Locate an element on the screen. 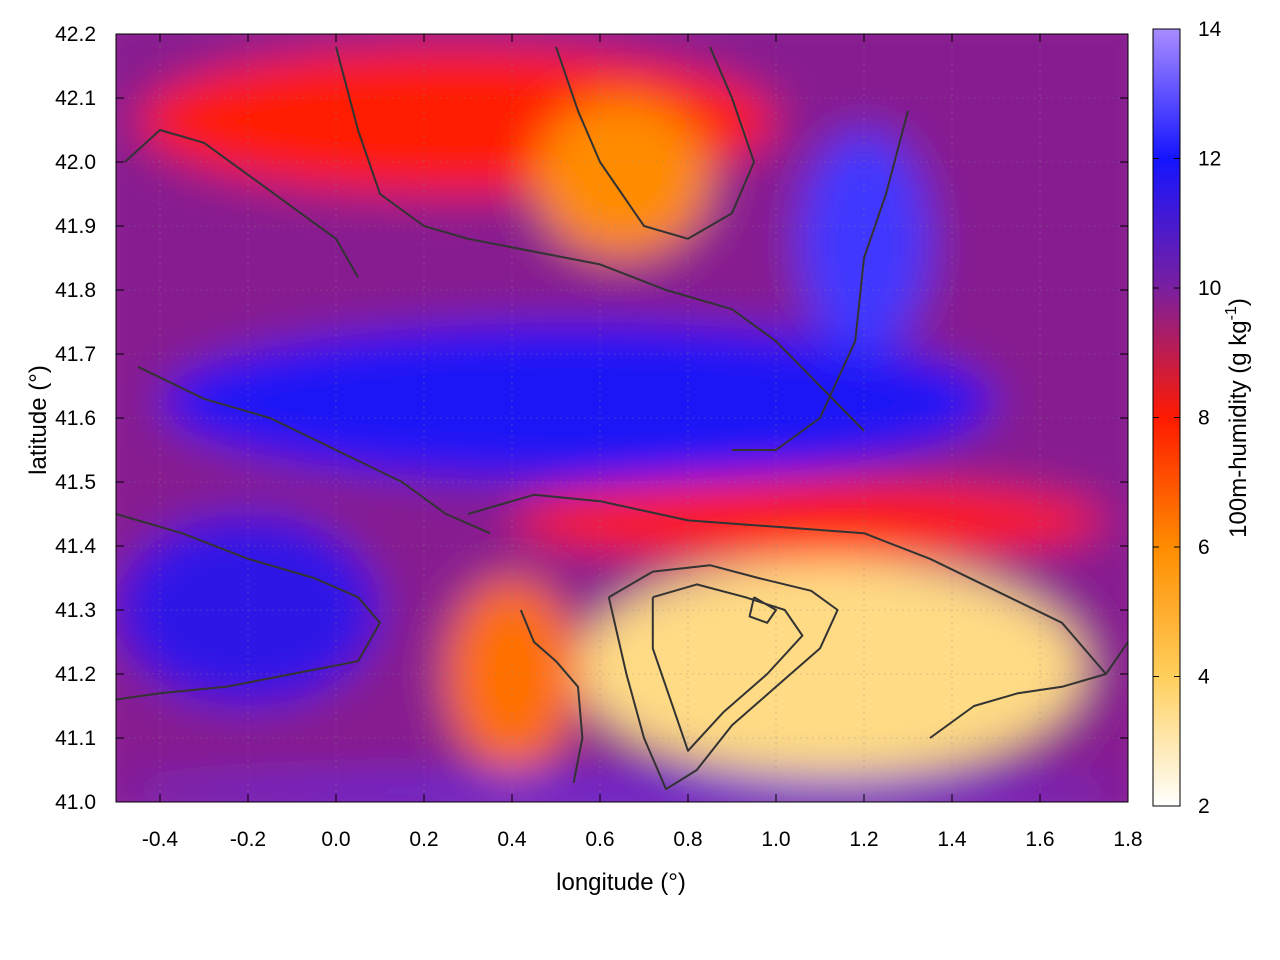  y-tick-label: 41.2 is located at coordinates (75, 674).